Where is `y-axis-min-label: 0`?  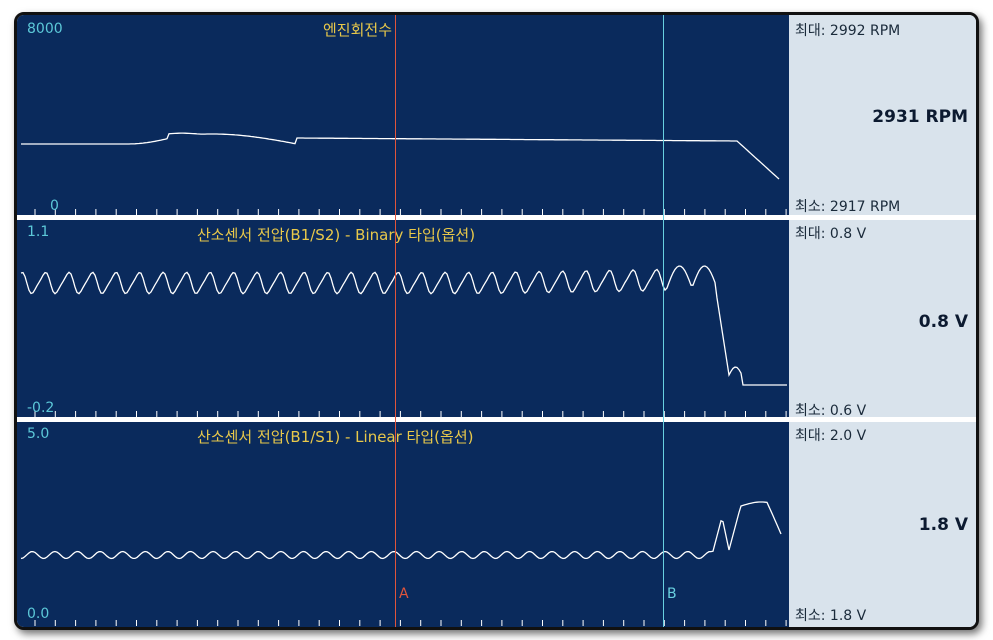 y-axis-min-label: 0 is located at coordinates (54, 206).